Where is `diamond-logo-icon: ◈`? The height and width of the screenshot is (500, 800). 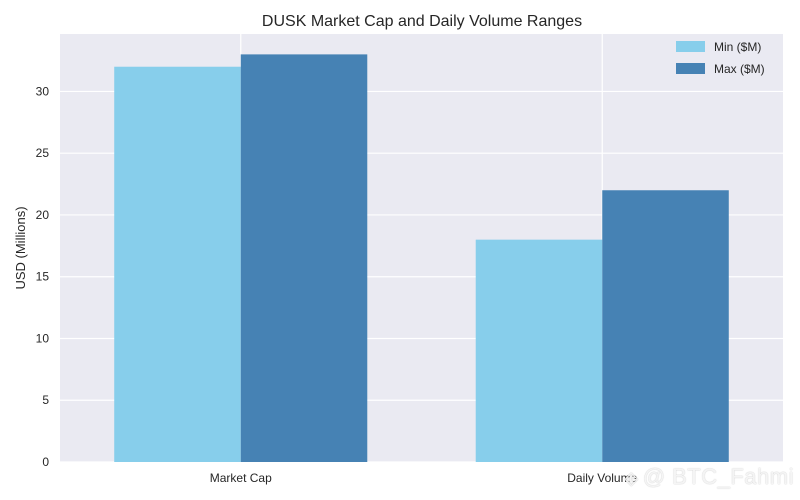
diamond-logo-icon: ◈ is located at coordinates (631, 478).